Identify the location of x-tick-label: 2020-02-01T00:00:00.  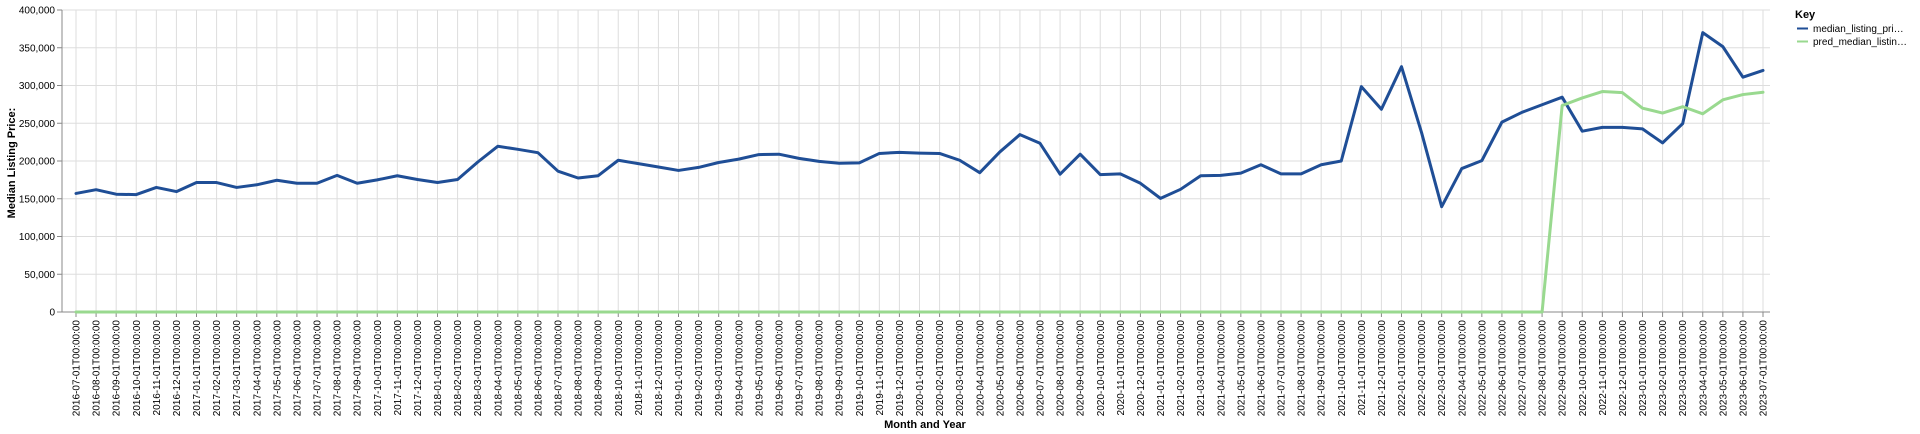
(940, 368).